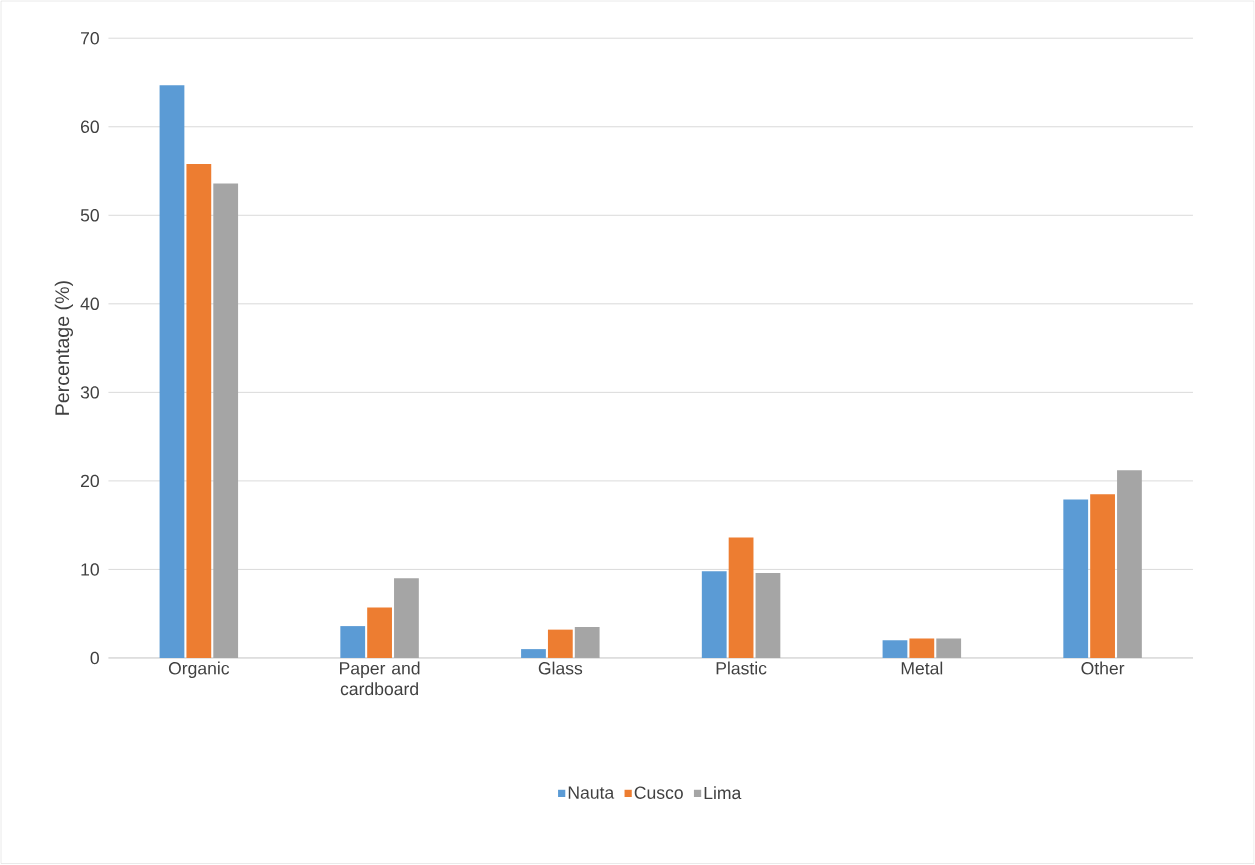  I want to click on legend-label: Cusco, so click(658, 793).